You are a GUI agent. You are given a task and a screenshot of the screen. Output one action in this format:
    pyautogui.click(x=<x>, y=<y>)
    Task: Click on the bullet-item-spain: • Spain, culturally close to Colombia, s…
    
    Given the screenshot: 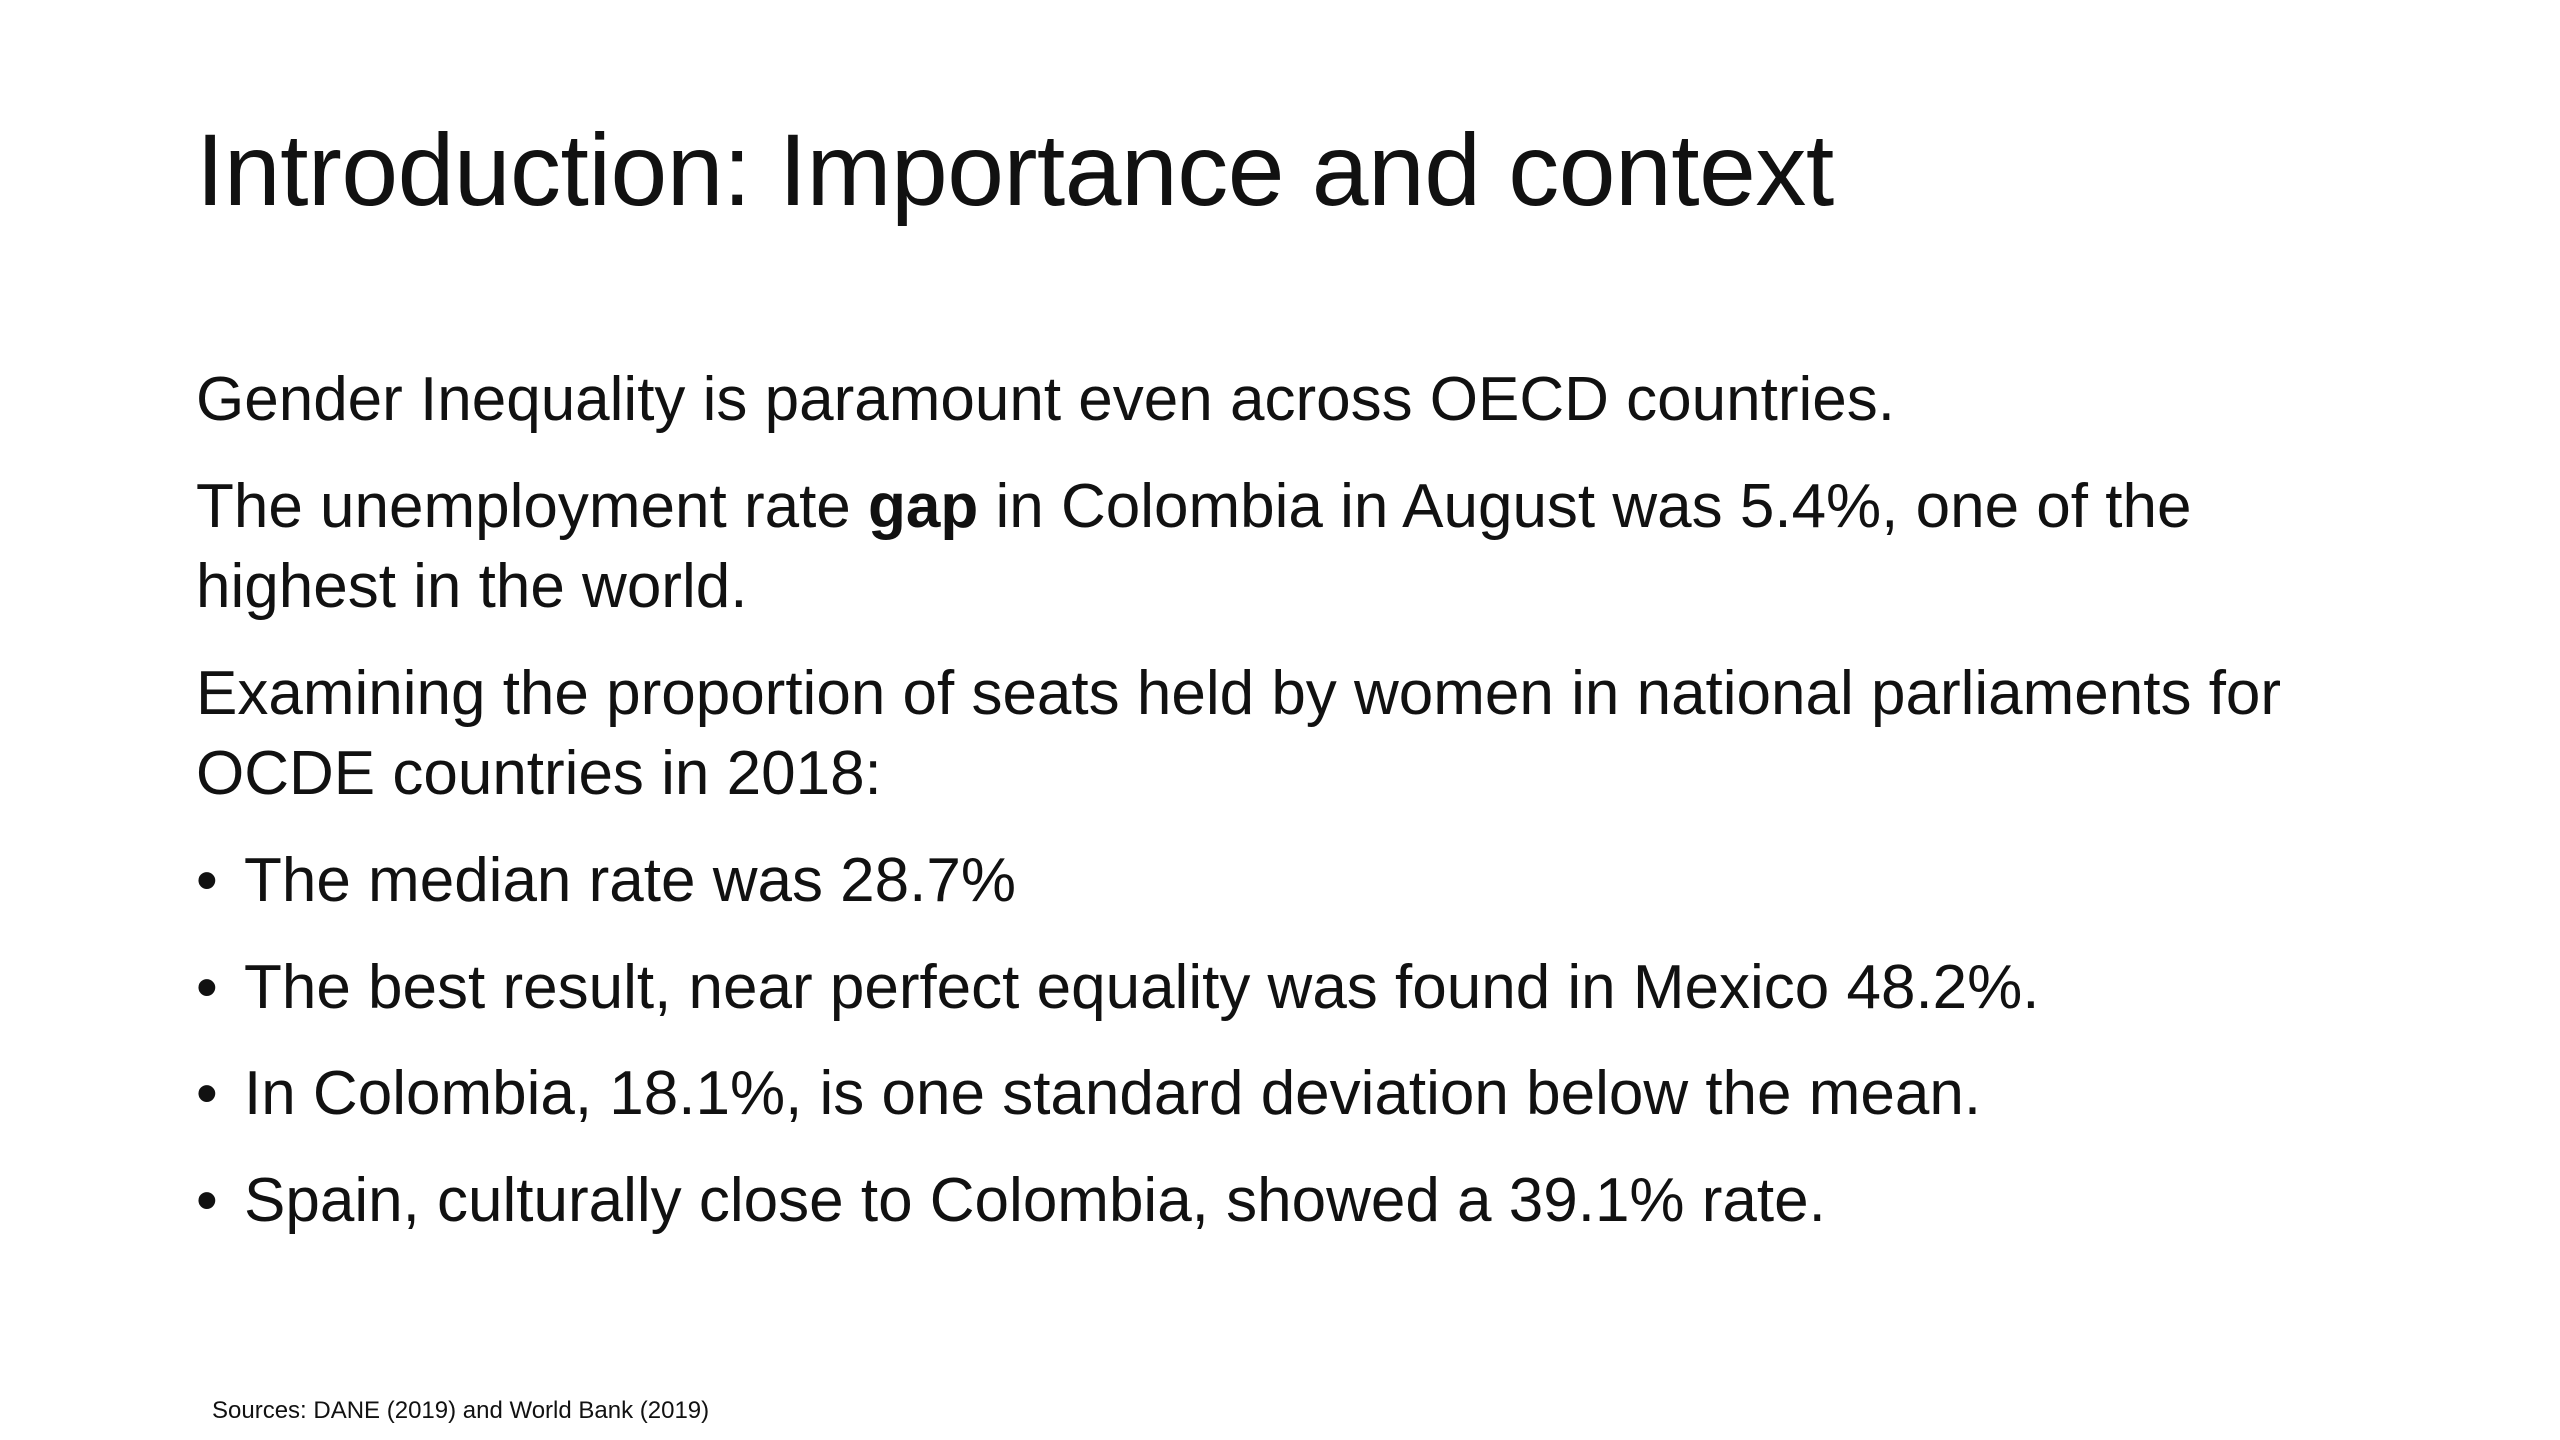 What is the action you would take?
    pyautogui.click(x=1296, y=1201)
    